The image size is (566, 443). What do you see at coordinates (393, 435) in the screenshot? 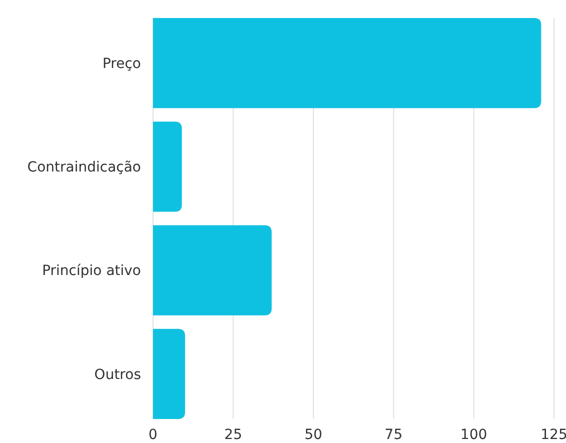
I see `x-tick-label: 75` at bounding box center [393, 435].